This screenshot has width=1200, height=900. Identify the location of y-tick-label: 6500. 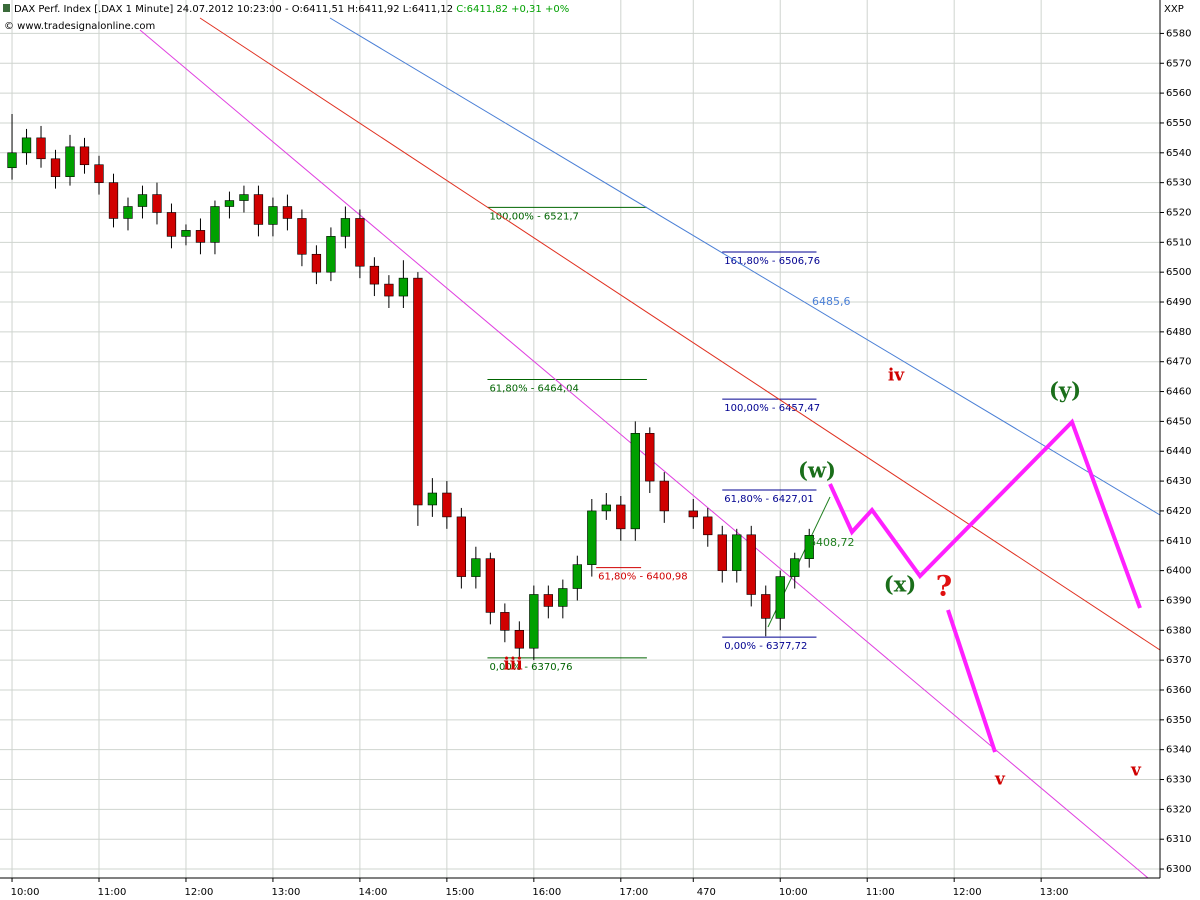
(1178, 272).